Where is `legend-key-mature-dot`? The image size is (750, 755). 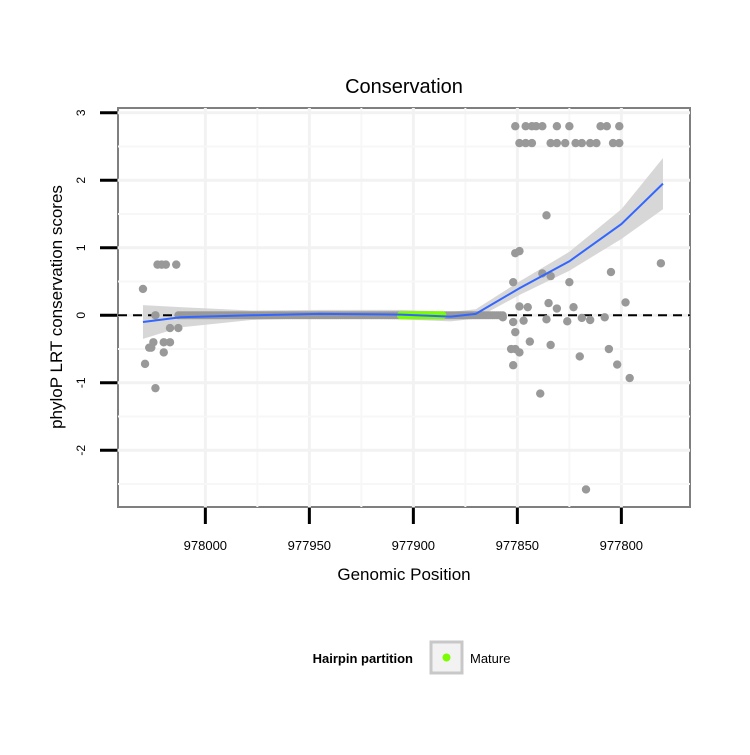 legend-key-mature-dot is located at coordinates (446, 657).